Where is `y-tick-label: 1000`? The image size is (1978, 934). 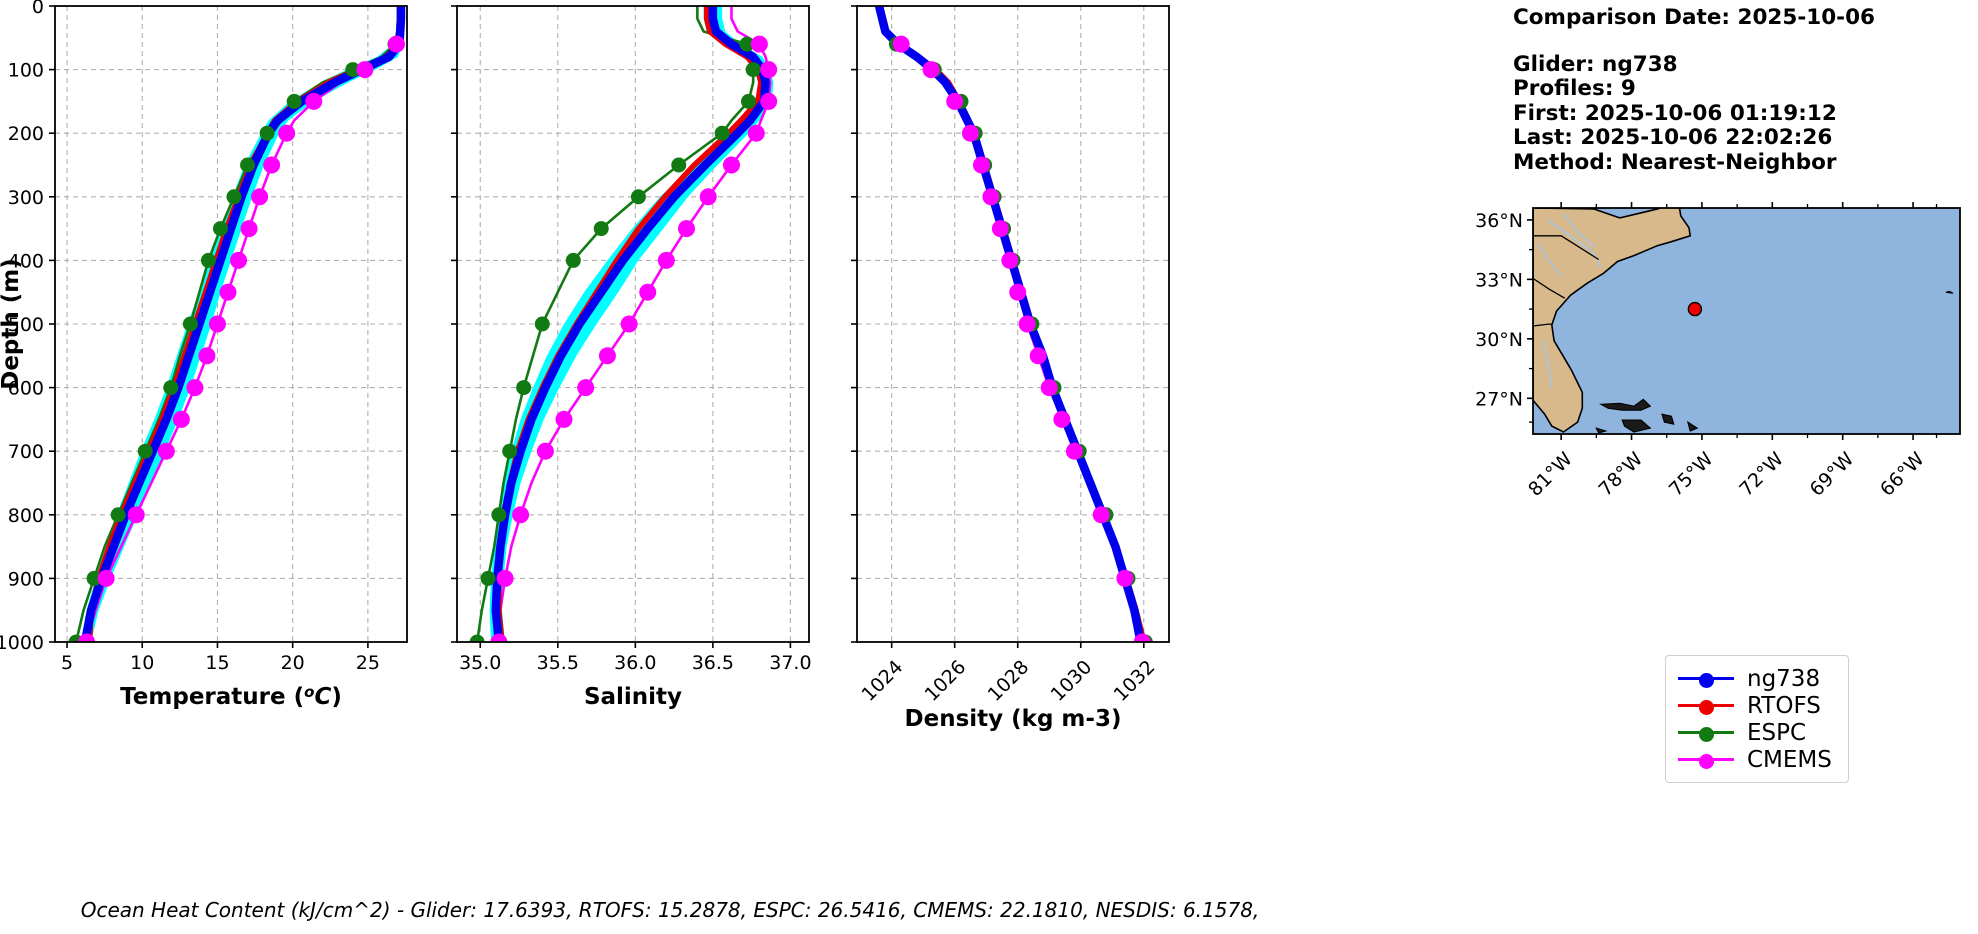 y-tick-label: 1000 is located at coordinates (22, 643).